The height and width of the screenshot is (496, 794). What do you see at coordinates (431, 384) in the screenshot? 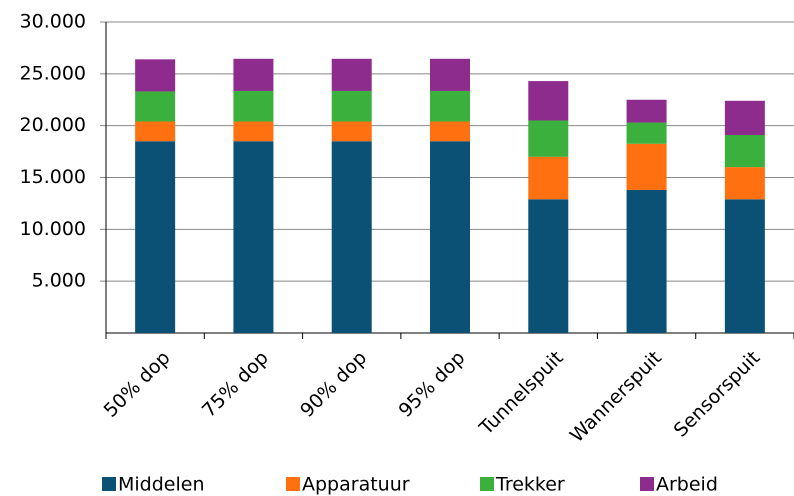
I see `x-tick-label: 95% dop` at bounding box center [431, 384].